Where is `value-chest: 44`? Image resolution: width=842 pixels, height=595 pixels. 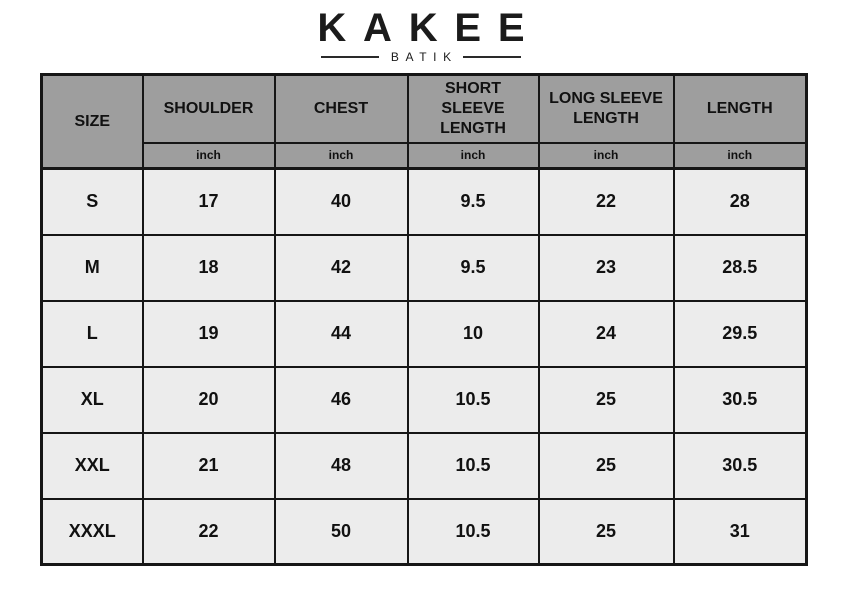
value-chest: 44 is located at coordinates (341, 333).